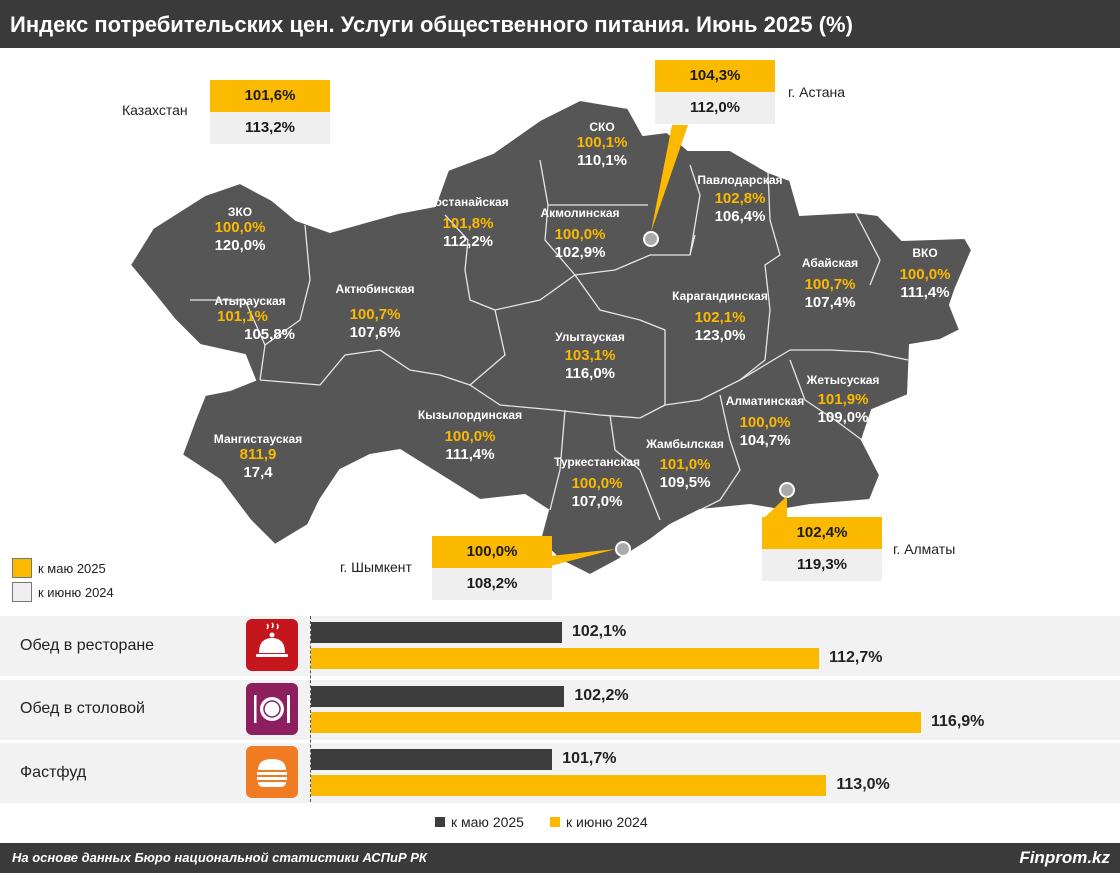  I want to click on bar-axis, so click(310, 709).